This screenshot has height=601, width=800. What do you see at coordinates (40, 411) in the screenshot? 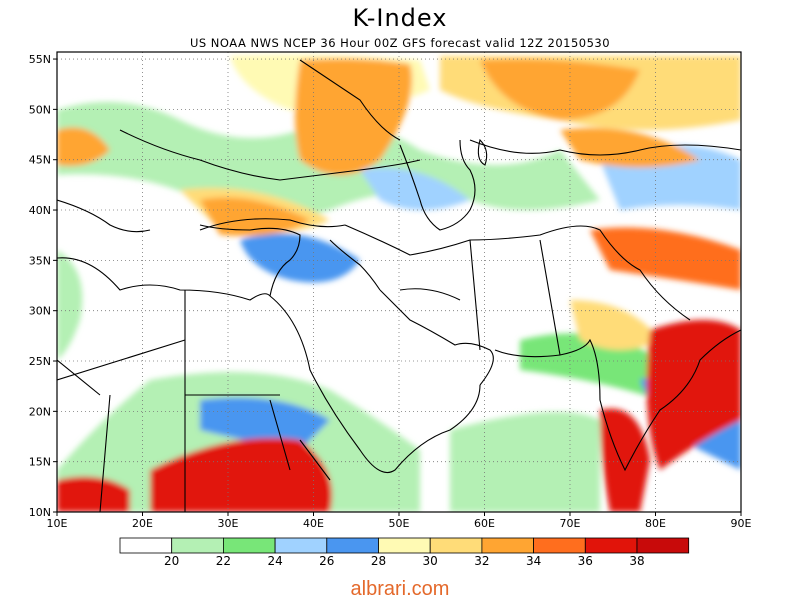
I see `y-tick-label: 20N` at bounding box center [40, 411].